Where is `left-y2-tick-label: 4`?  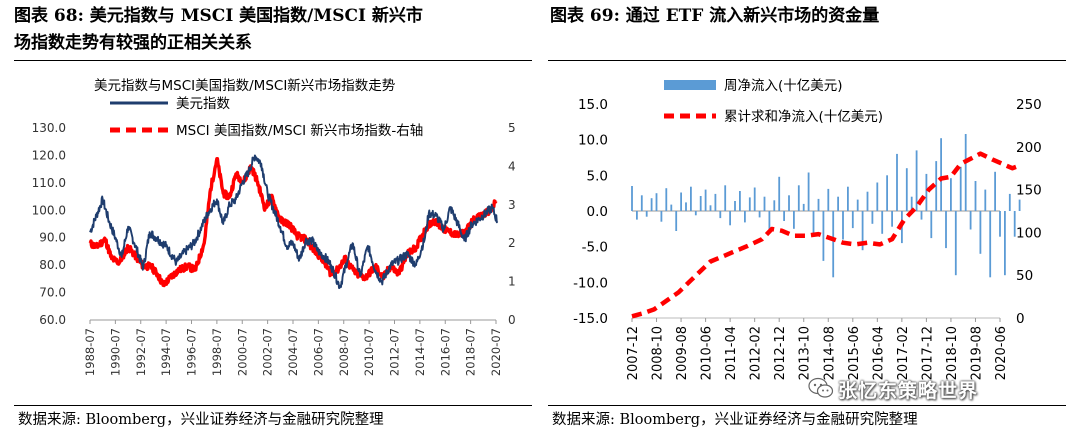 left-y2-tick-label: 4 is located at coordinates (512, 166).